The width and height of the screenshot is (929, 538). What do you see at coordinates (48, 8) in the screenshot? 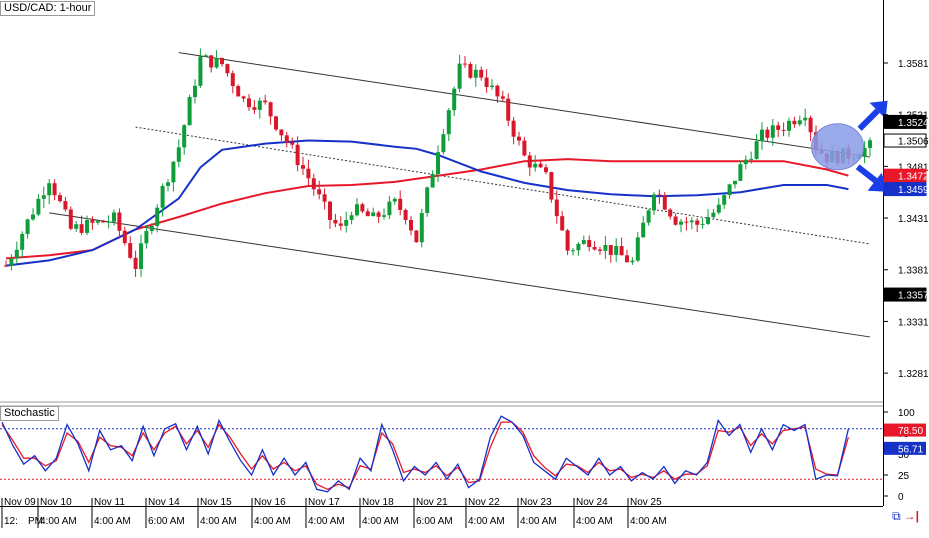
I see `chart-title: USD/CAD: 1-hour` at bounding box center [48, 8].